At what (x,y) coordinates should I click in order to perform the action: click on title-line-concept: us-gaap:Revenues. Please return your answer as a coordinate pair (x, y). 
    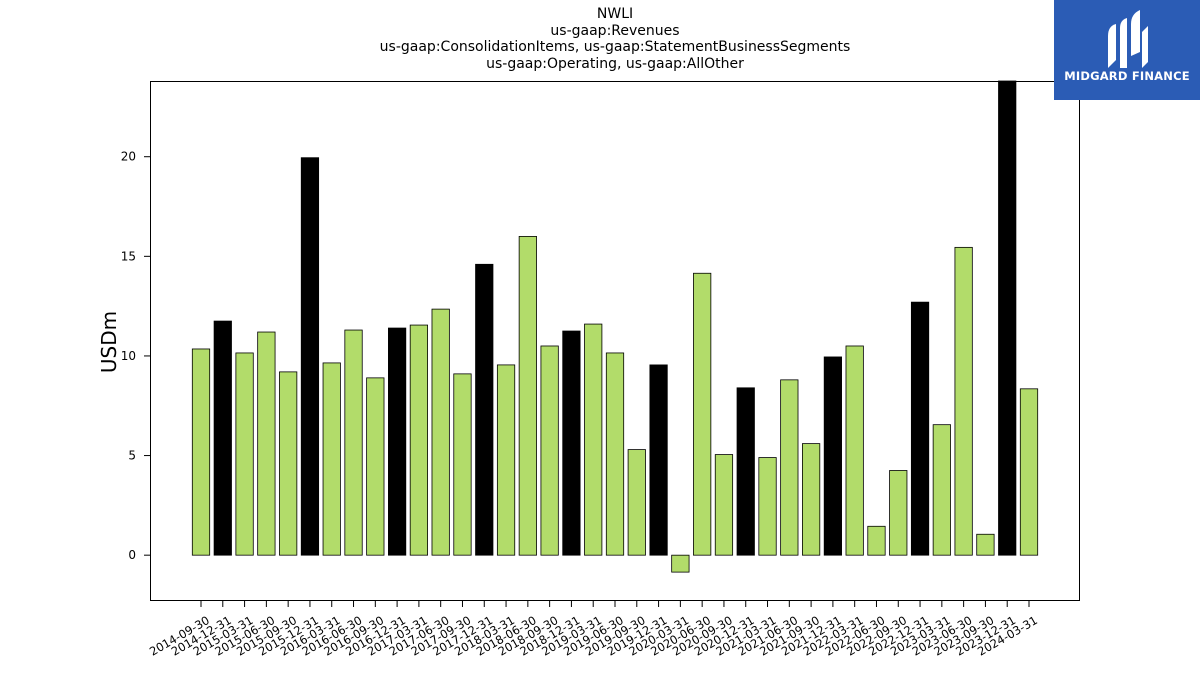
    Looking at the image, I should click on (615, 30).